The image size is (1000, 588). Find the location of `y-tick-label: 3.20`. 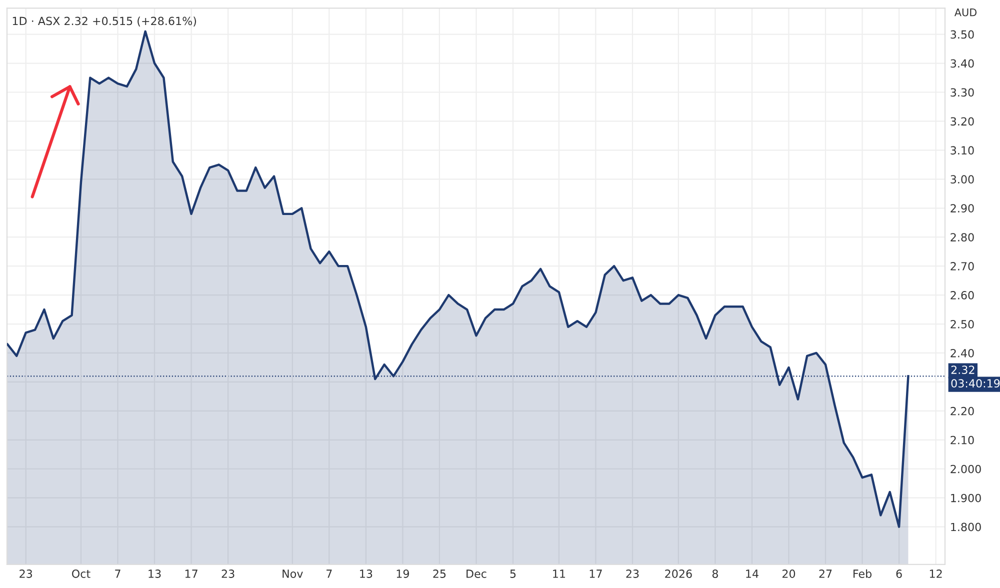

y-tick-label: 3.20 is located at coordinates (962, 121).